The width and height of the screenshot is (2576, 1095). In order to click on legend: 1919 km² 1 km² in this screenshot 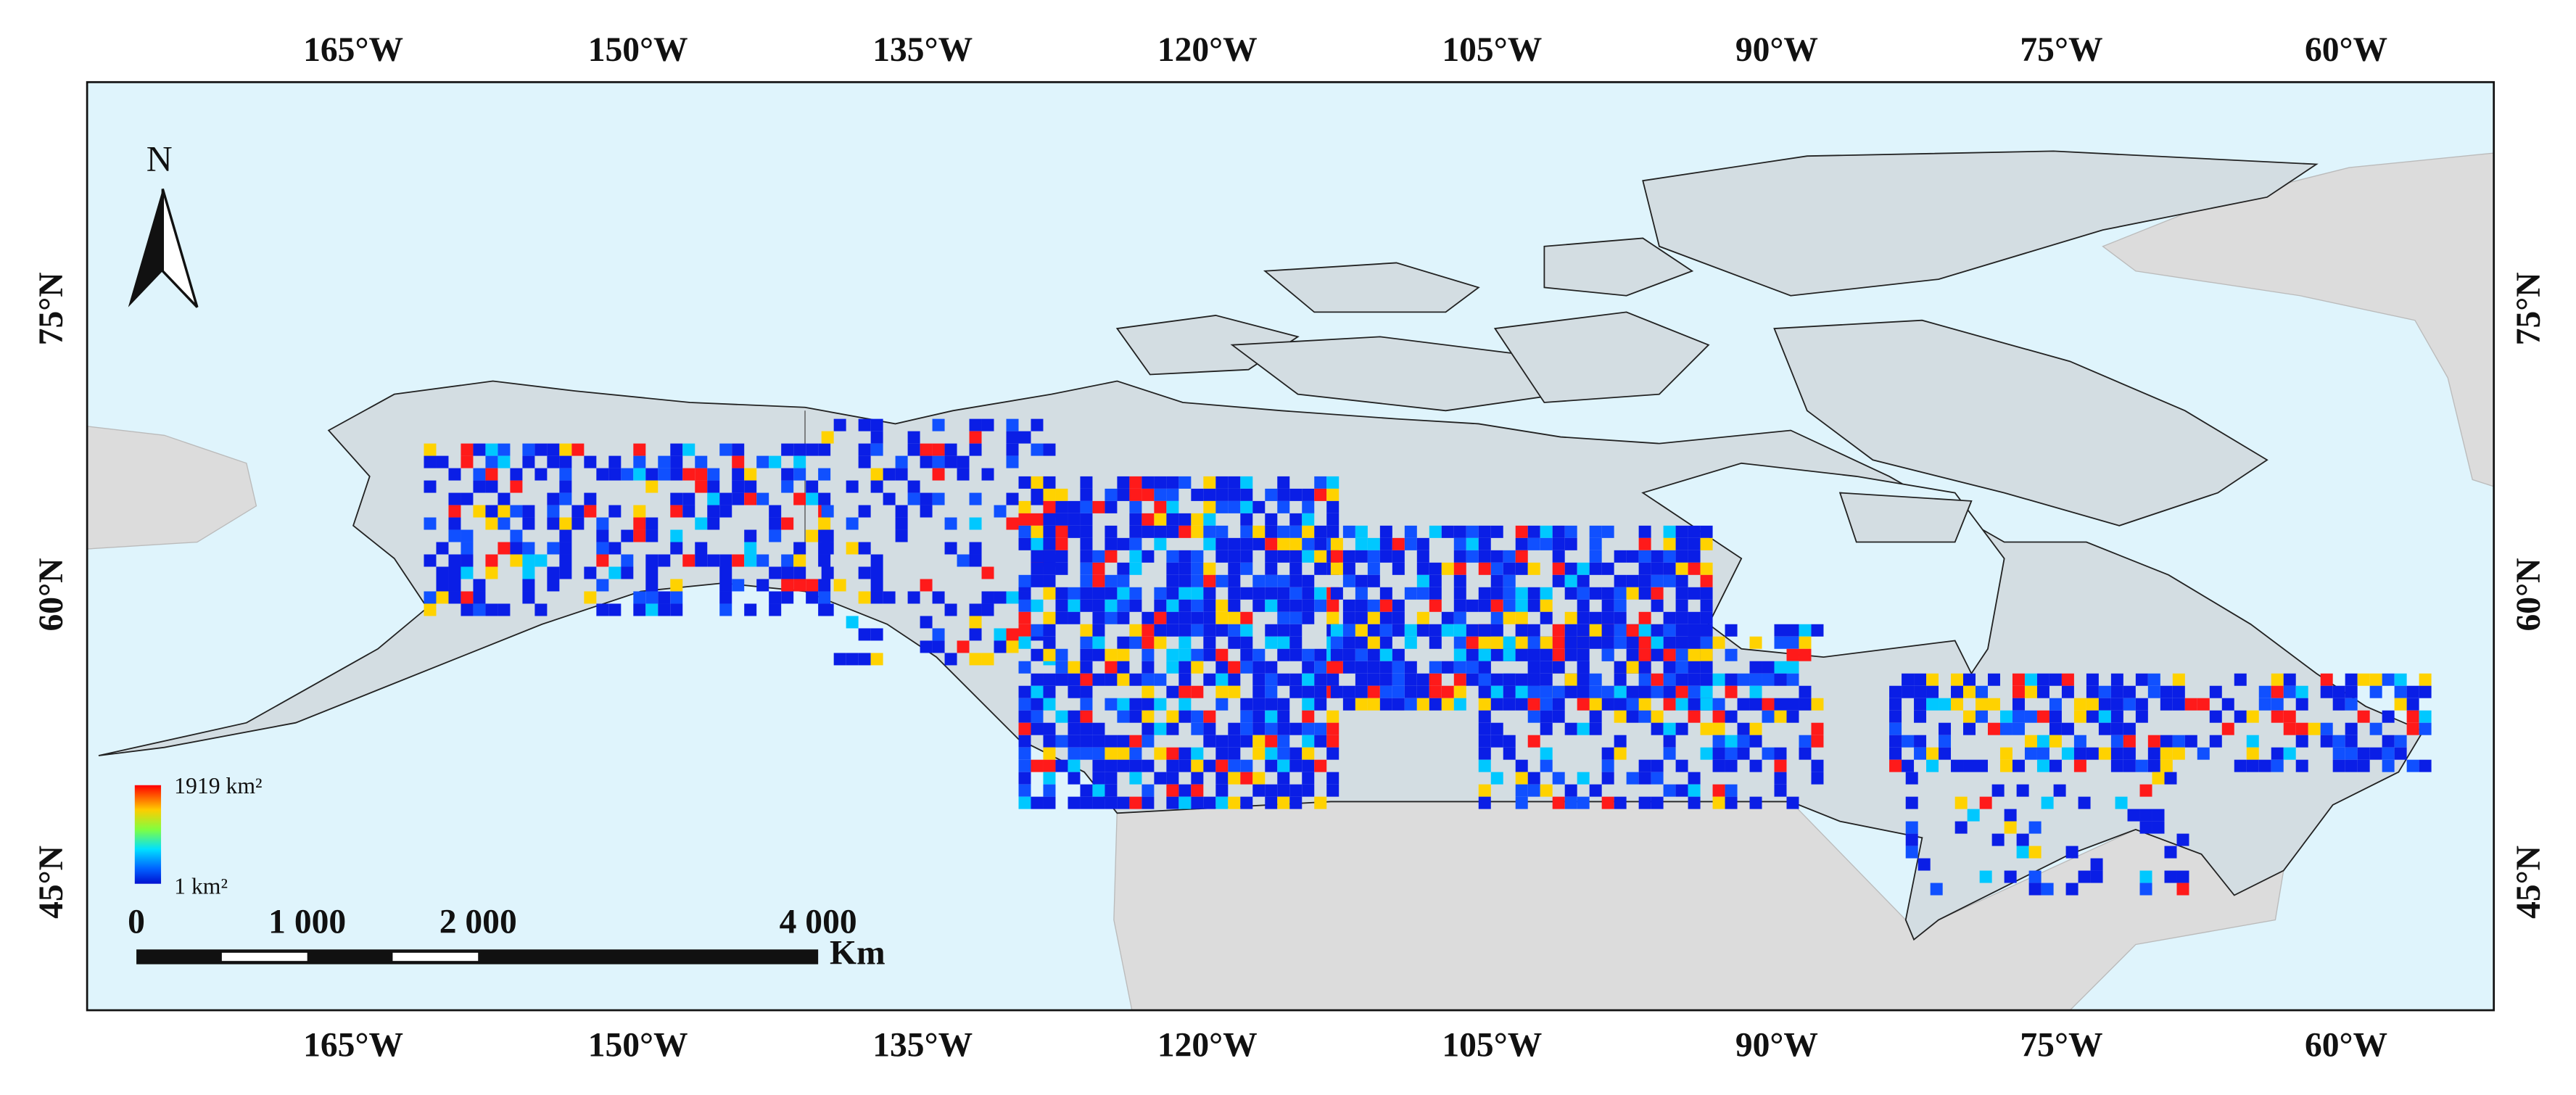, I will do `click(198, 836)`.